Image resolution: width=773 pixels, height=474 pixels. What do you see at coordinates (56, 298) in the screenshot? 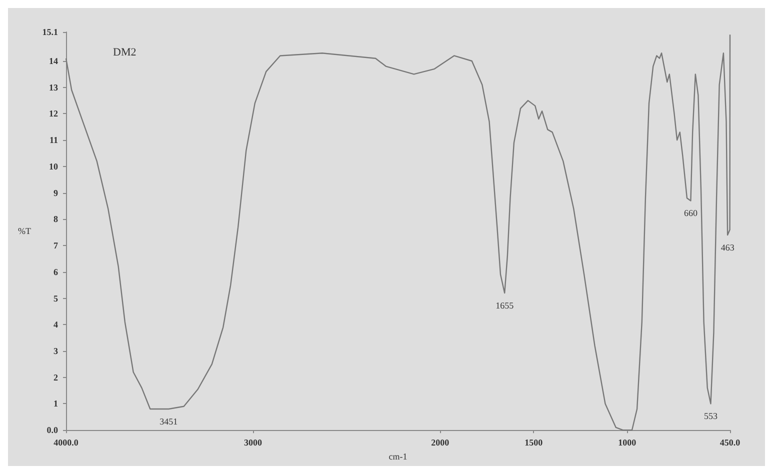
I see `y-tick-label: 5` at bounding box center [56, 298].